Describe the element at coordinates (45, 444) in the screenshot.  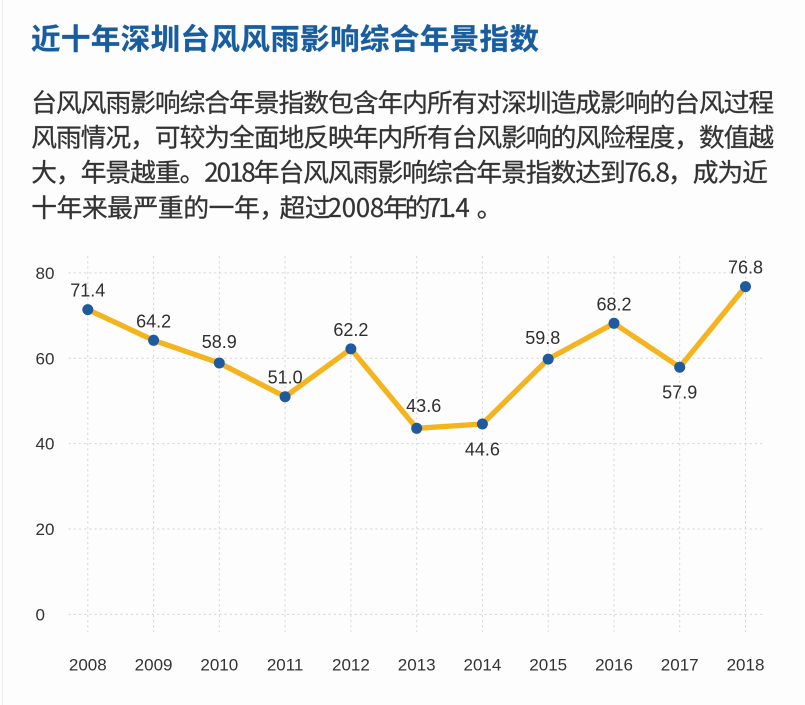
I see `svg-text: 40` at that location.